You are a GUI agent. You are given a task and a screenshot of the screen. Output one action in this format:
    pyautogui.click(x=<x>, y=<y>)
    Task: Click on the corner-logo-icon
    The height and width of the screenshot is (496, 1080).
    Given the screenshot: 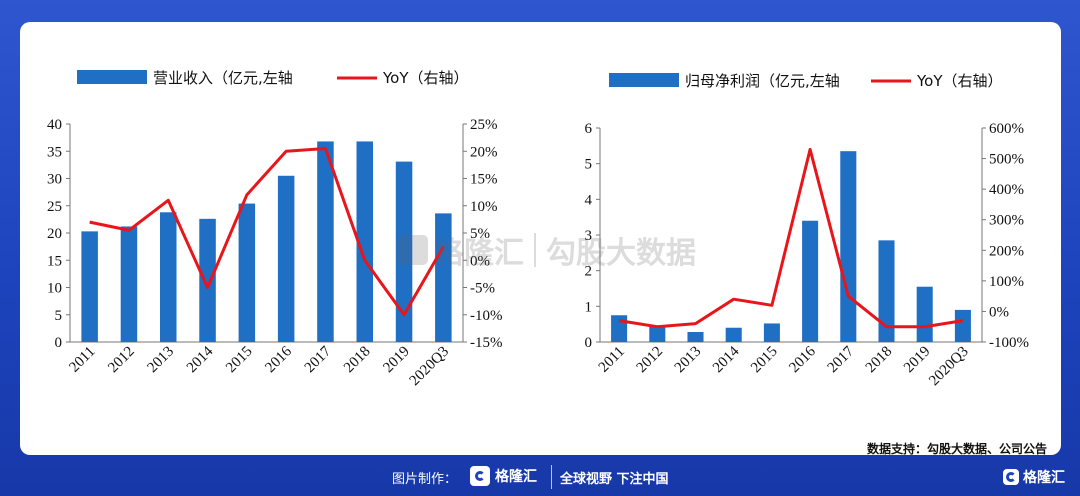 What is the action you would take?
    pyautogui.click(x=1011, y=477)
    